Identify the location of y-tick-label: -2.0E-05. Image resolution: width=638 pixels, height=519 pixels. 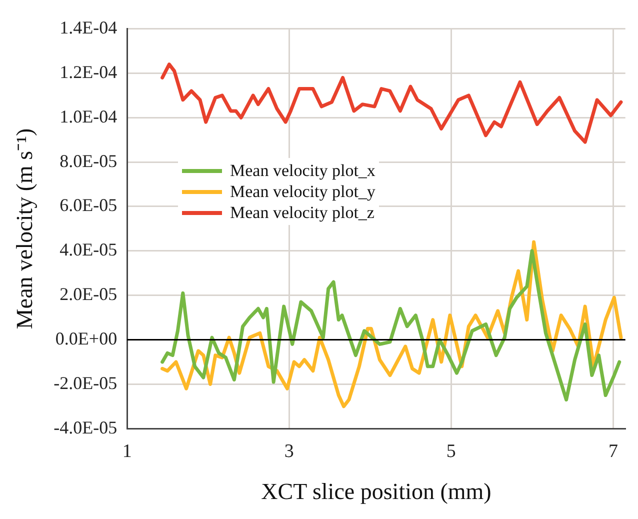
(86, 382).